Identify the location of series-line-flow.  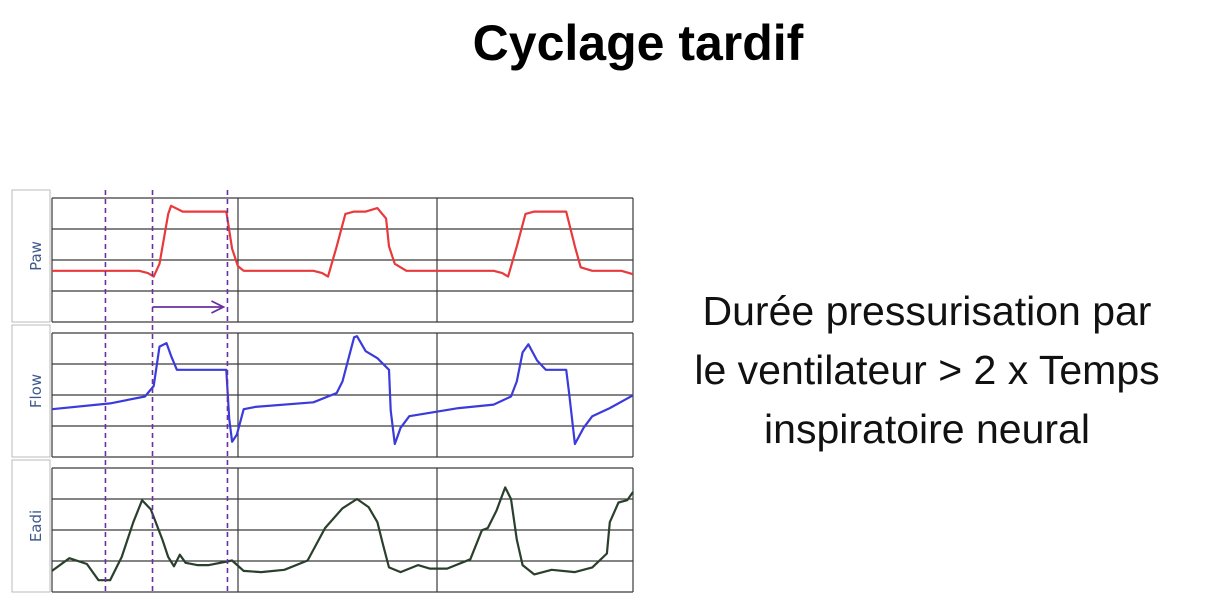
(342, 390).